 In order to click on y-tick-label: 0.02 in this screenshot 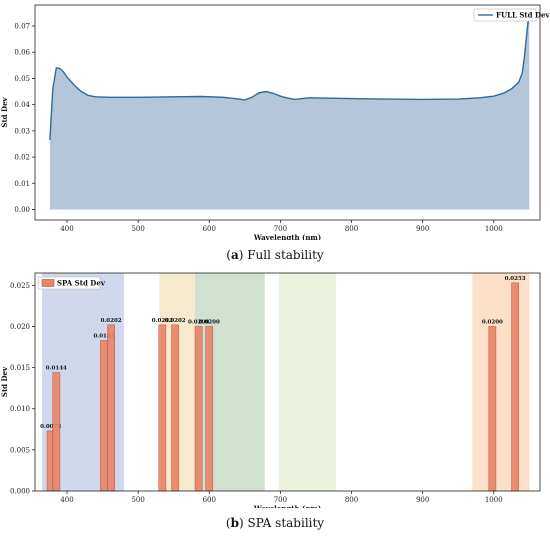, I will do `click(22, 158)`.